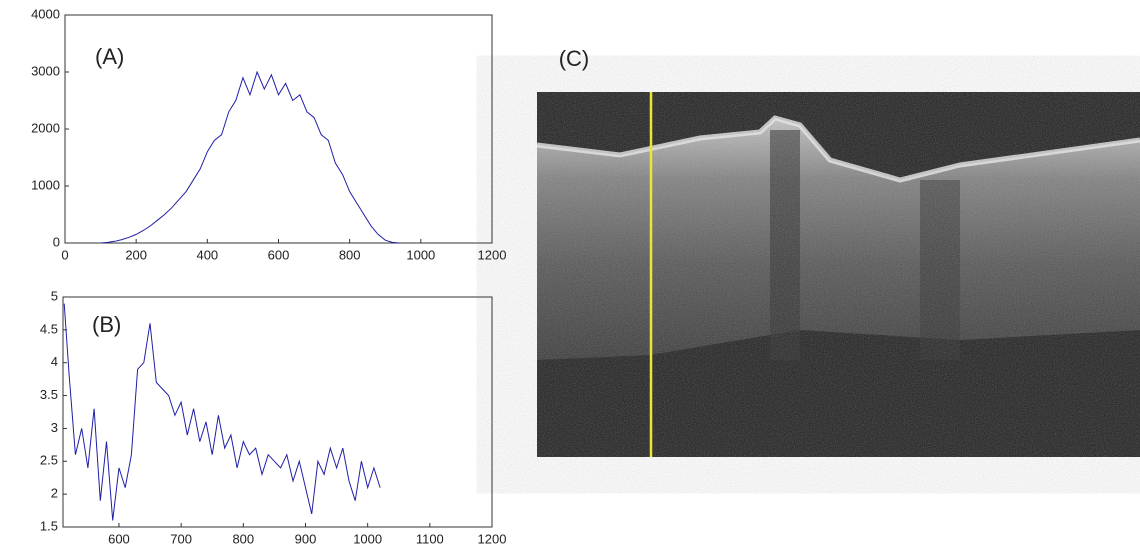 The image size is (1140, 552). I want to click on x-tick-label: 1100, so click(430, 538).